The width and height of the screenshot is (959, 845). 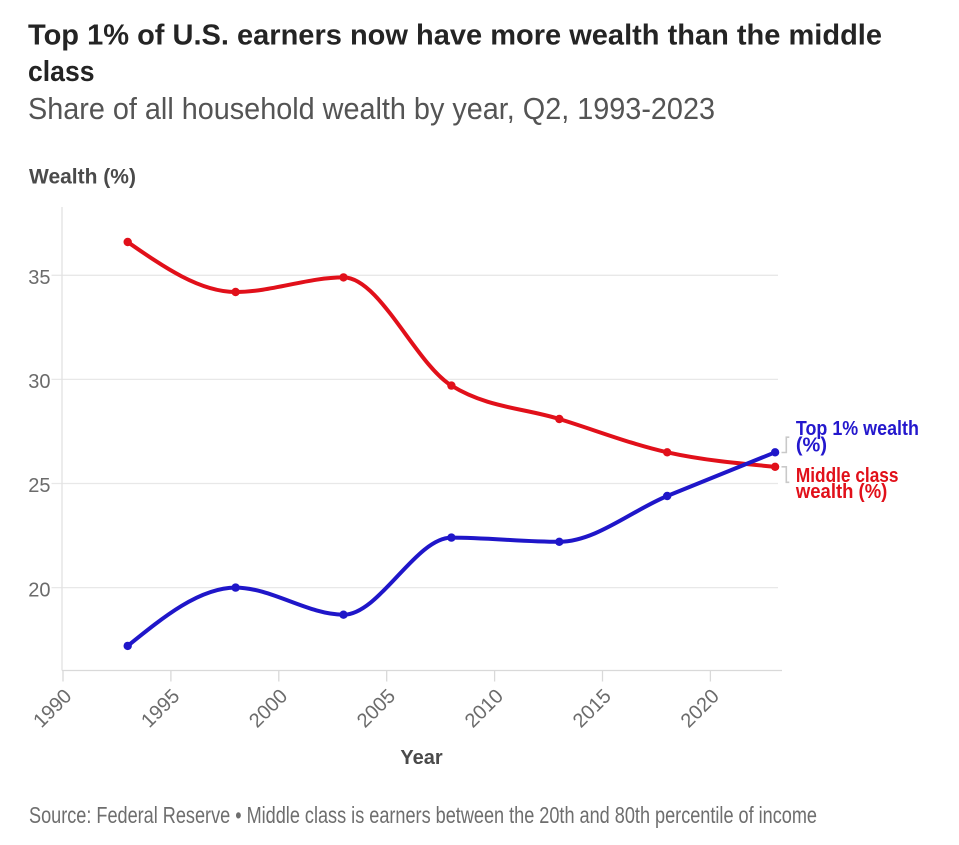 What do you see at coordinates (39, 278) in the screenshot?
I see `svg-text: 35` at bounding box center [39, 278].